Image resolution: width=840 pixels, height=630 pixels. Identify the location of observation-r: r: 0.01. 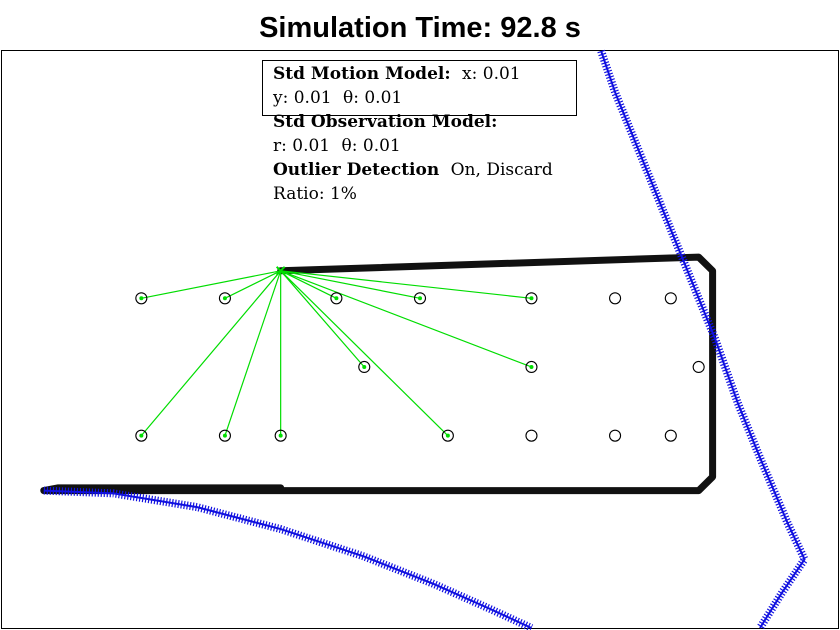
(301, 146).